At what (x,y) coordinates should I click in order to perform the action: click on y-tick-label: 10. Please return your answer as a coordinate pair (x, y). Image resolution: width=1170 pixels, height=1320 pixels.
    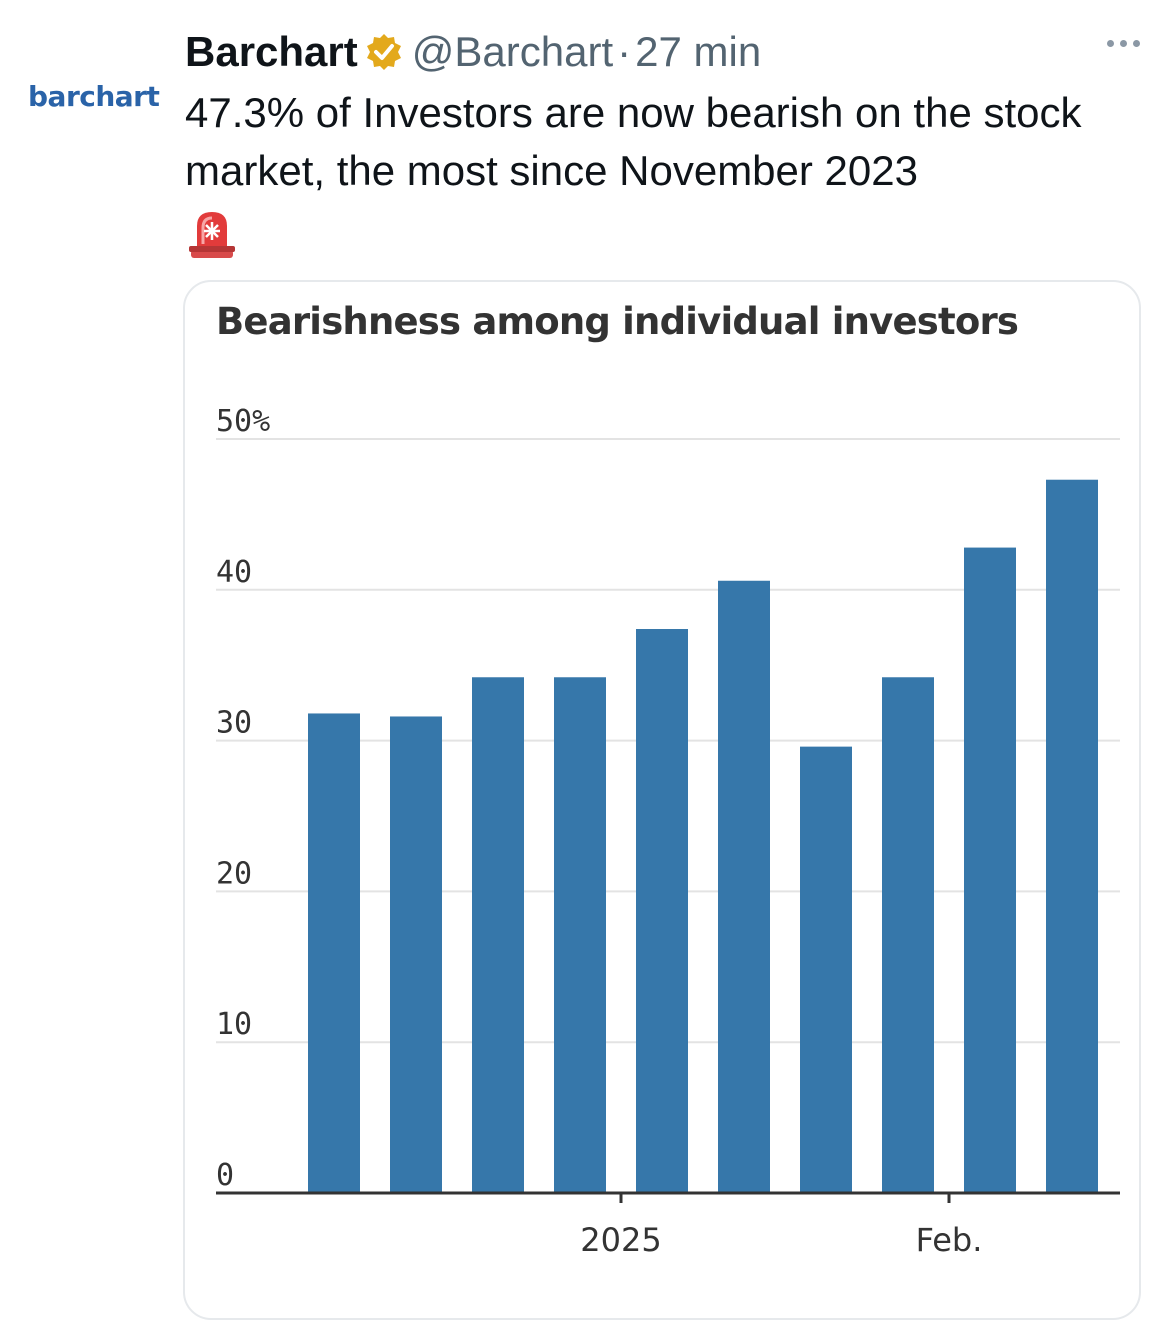
    Looking at the image, I should click on (234, 1024).